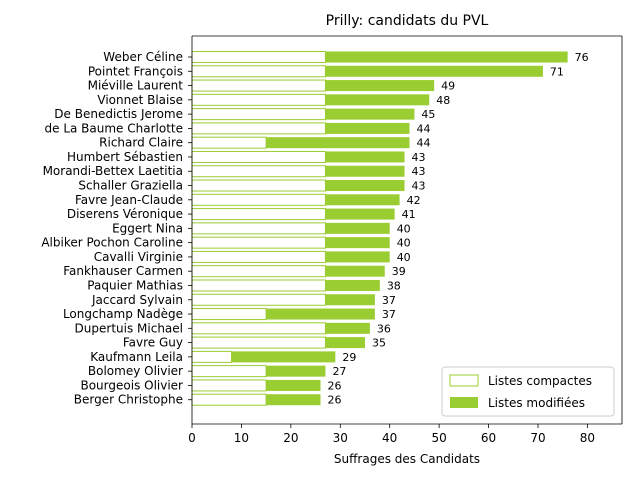 The height and width of the screenshot is (480, 640). What do you see at coordinates (135, 71) in the screenshot?
I see `y-tick-label: Pointet François` at bounding box center [135, 71].